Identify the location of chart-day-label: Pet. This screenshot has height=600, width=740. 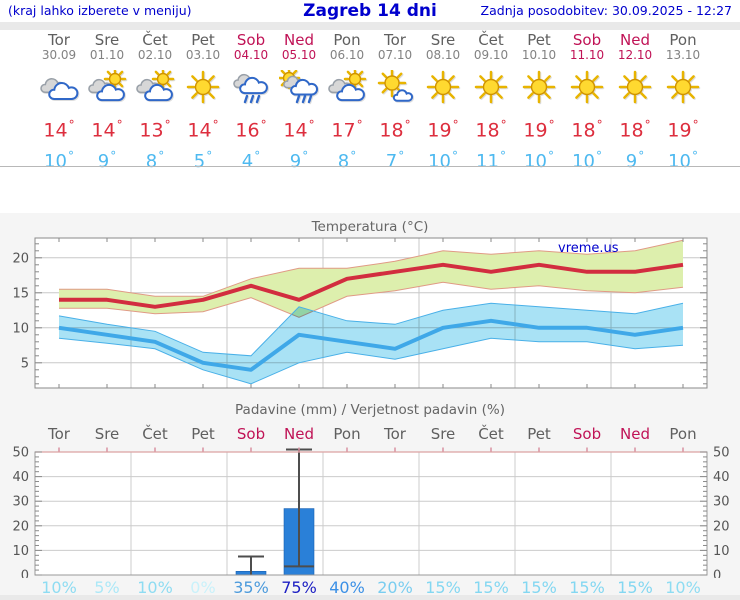
(203, 434).